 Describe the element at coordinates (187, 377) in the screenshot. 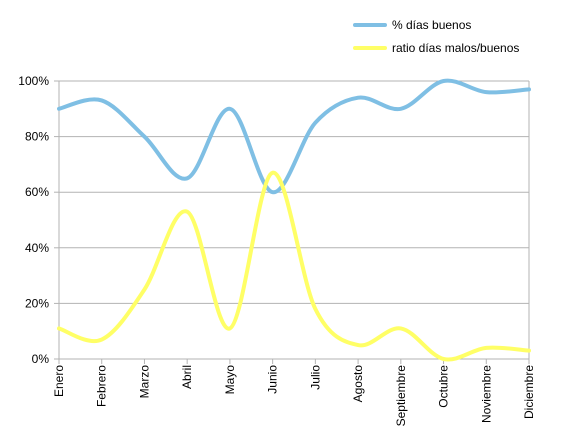

I see `x-tick-label: Abril` at that location.